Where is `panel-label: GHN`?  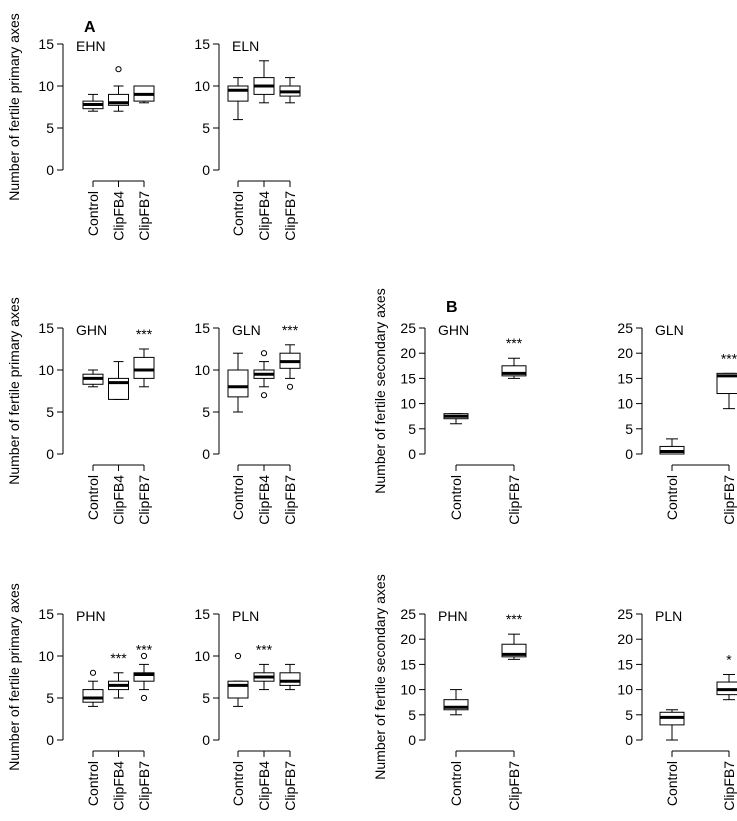
panel-label: GHN is located at coordinates (453, 330).